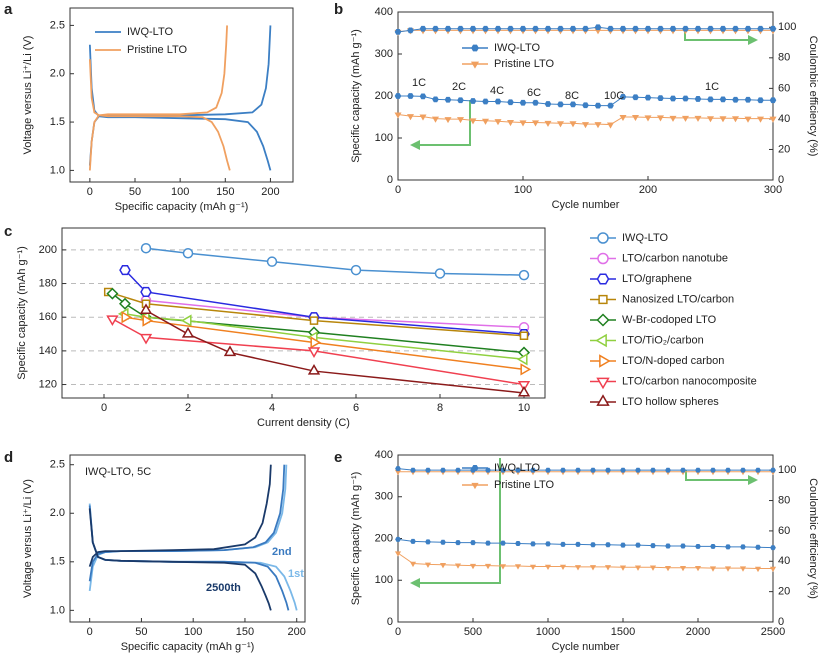 Image resolution: width=831 pixels, height=664 pixels. I want to click on x-tick-label: 100, so click(523, 190).